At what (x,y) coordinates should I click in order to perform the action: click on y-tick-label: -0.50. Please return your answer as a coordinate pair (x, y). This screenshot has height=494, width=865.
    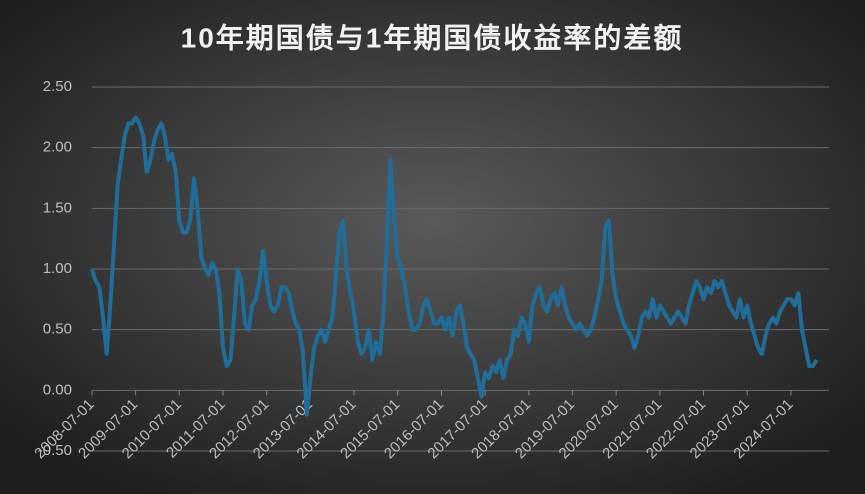
    Looking at the image, I should click on (55, 450).